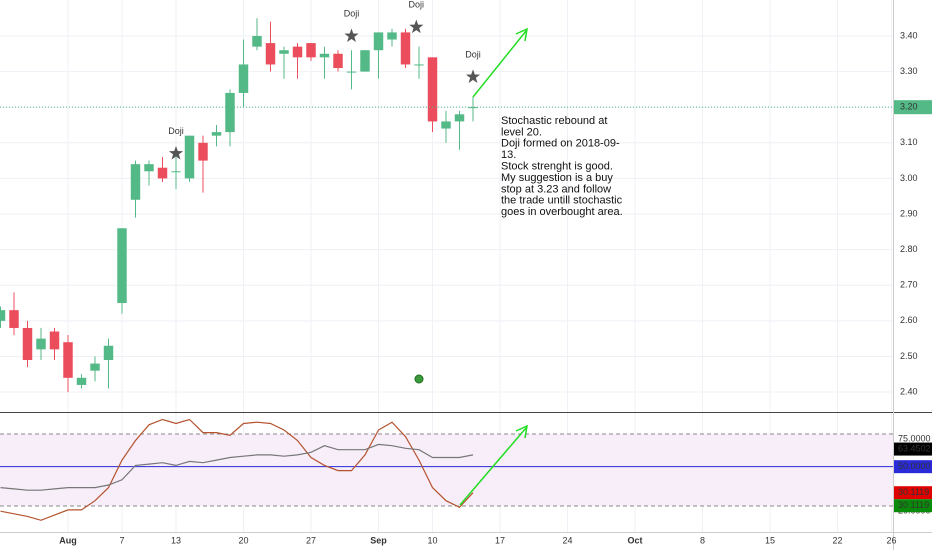 This screenshot has width=932, height=550. I want to click on arrows, so click(493, 266).